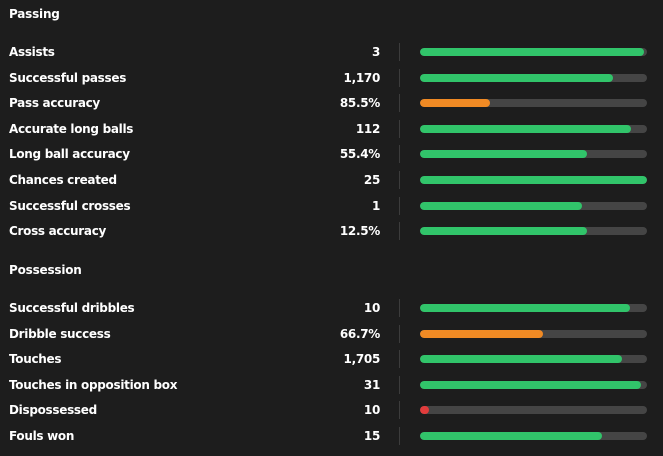 The height and width of the screenshot is (456, 663). I want to click on stat-row-successful-dribbles: Successful dribbles 10, so click(331, 309).